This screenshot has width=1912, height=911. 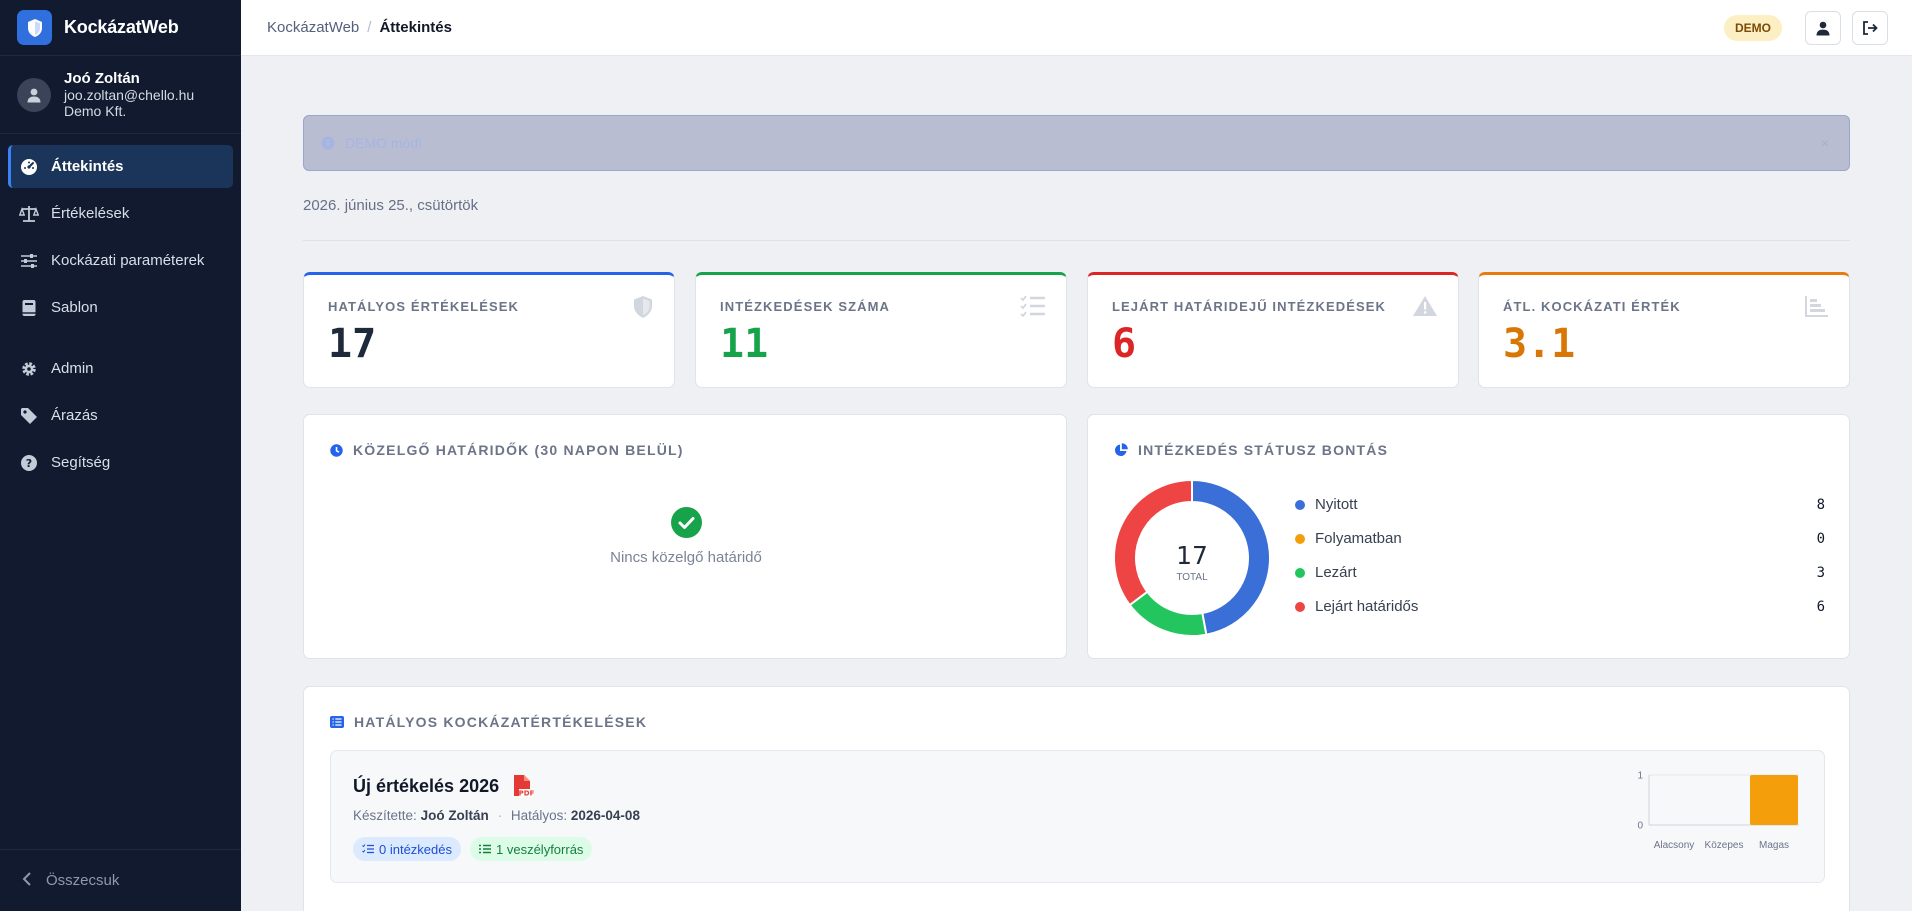 What do you see at coordinates (120, 462) in the screenshot?
I see `sidebar-item-segitseg: ? Segítség` at bounding box center [120, 462].